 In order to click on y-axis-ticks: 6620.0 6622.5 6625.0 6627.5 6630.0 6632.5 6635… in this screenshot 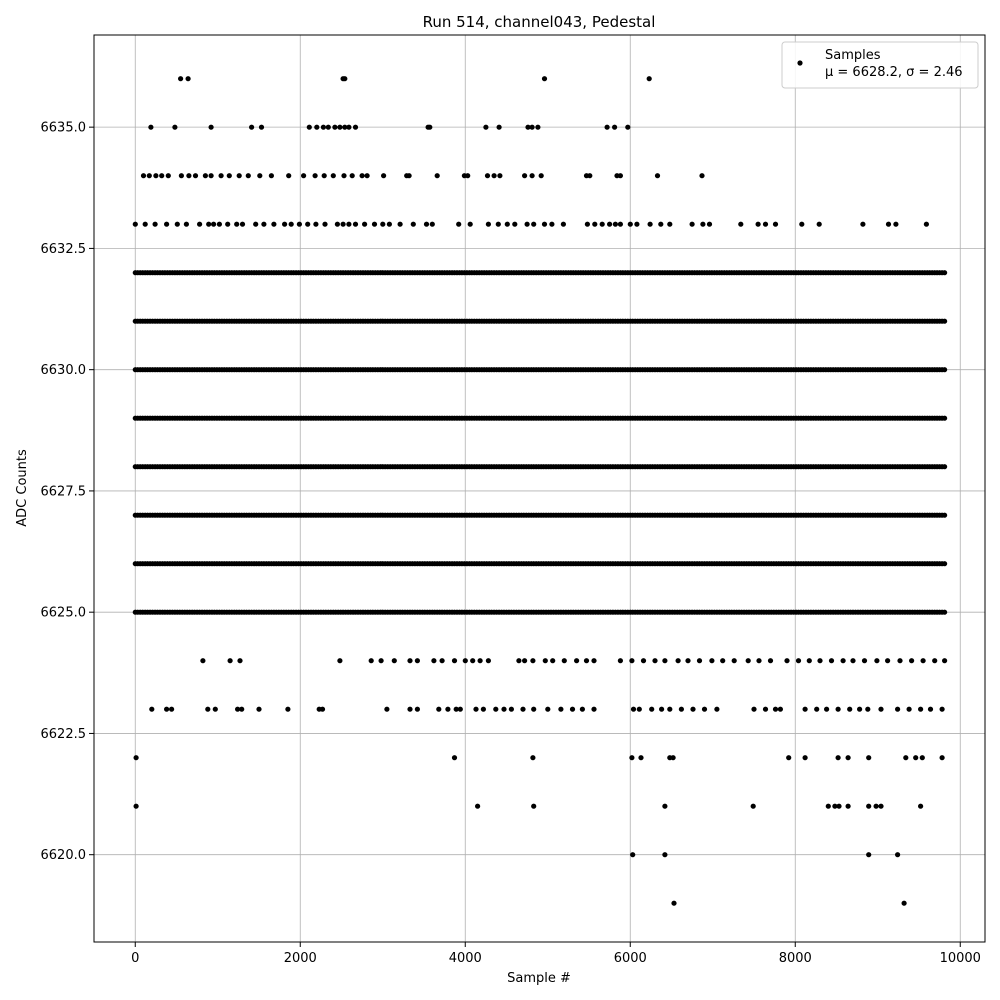, I will do `click(67, 492)`.